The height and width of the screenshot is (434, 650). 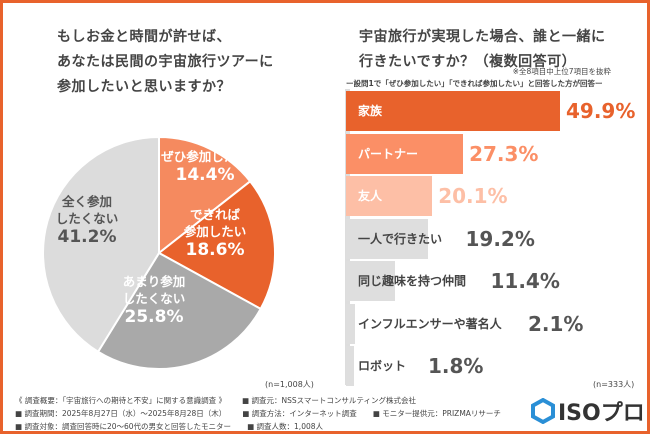 I want to click on bar-value-label: 1.8%, so click(x=456, y=366).